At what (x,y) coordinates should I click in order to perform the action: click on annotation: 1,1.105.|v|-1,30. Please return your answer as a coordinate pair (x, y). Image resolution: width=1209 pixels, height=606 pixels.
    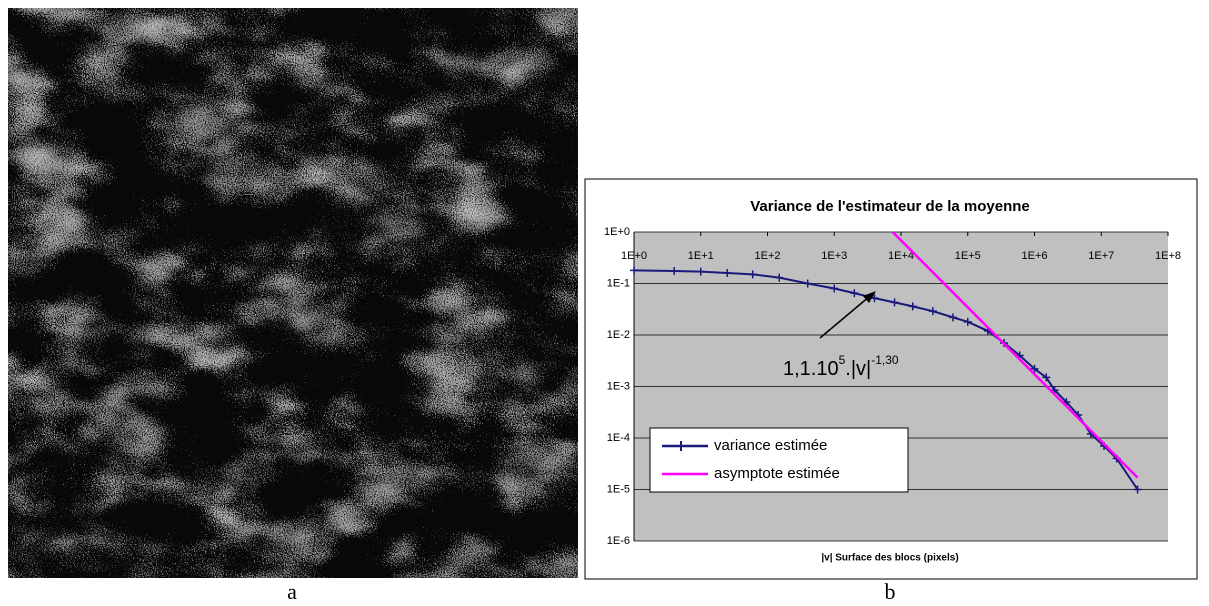
    Looking at the image, I should click on (841, 366).